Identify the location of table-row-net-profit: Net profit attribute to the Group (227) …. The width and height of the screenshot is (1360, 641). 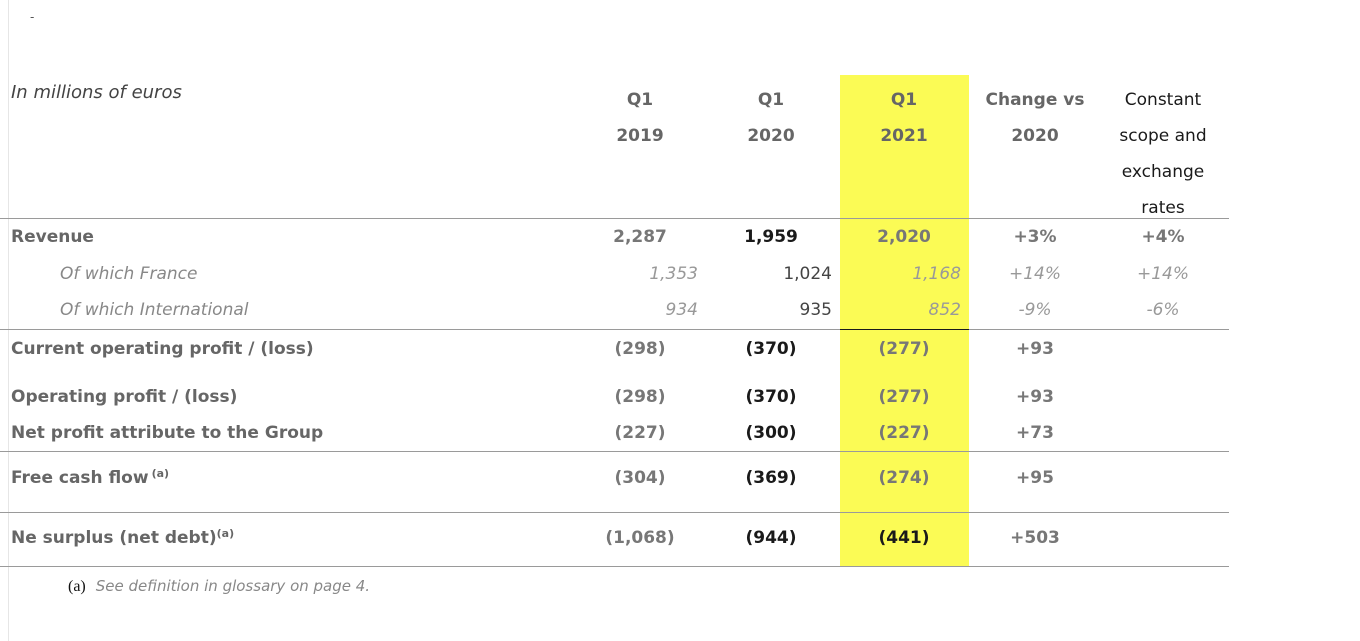
(614, 433).